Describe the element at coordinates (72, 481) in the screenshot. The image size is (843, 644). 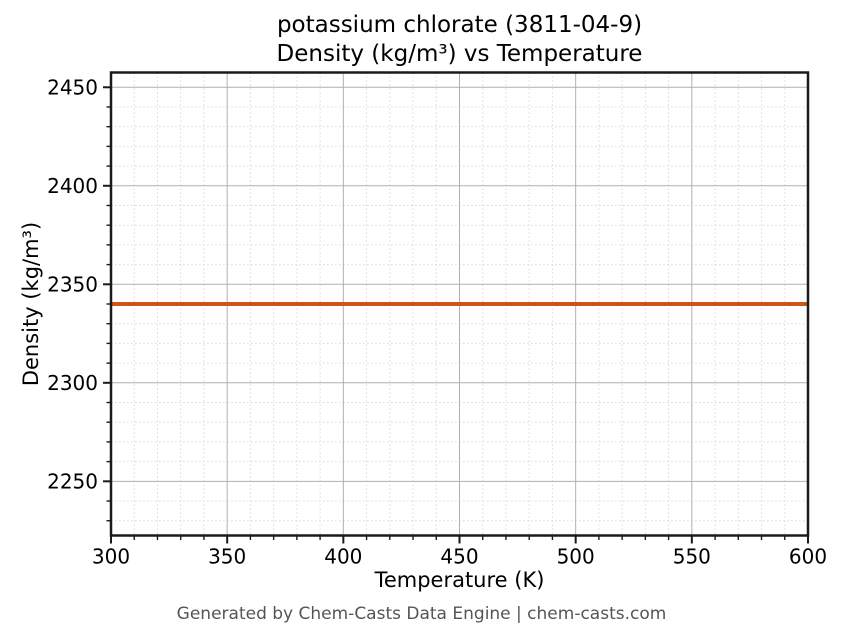
I see `y-tick-label: 2250` at that location.